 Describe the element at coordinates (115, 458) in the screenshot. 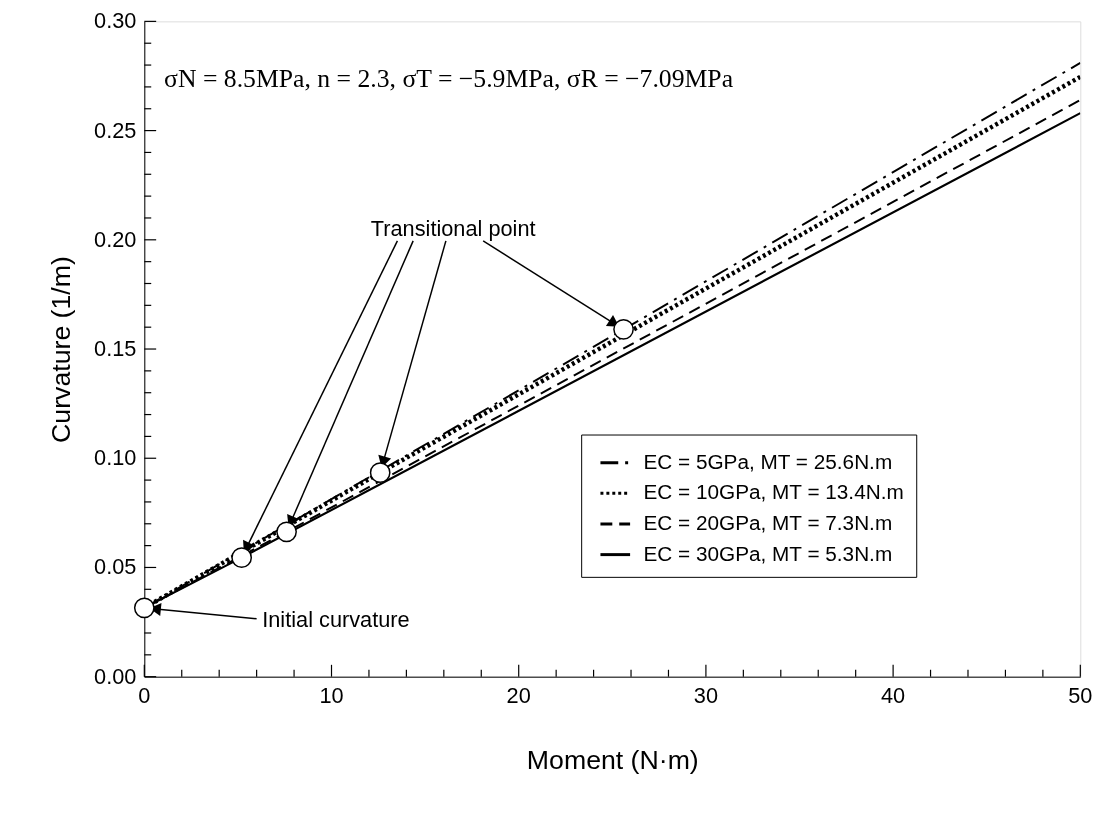

I see `y-tick-label: 0.10` at that location.